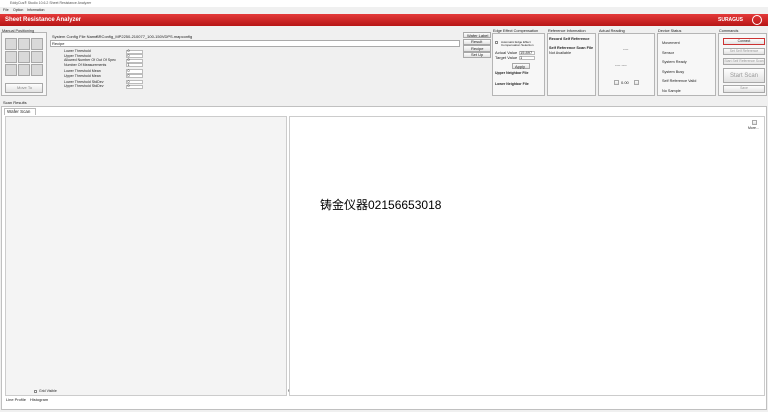 The width and height of the screenshot is (768, 412). I want to click on threshold-label: Lower Threshold, so click(77, 51).